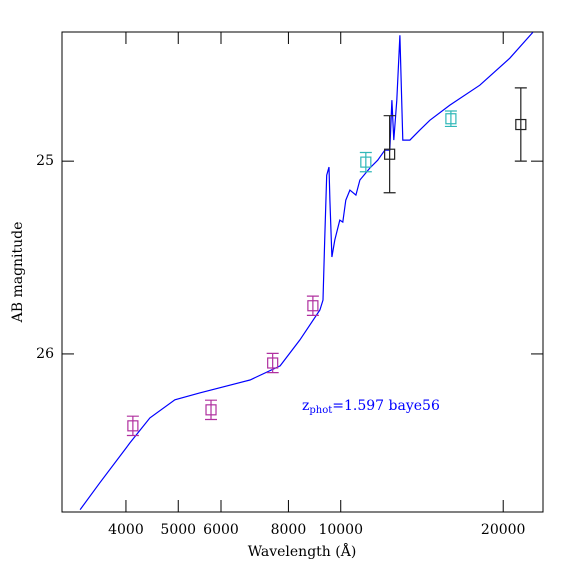  What do you see at coordinates (45, 354) in the screenshot?
I see `y-tick-label: 26` at bounding box center [45, 354].